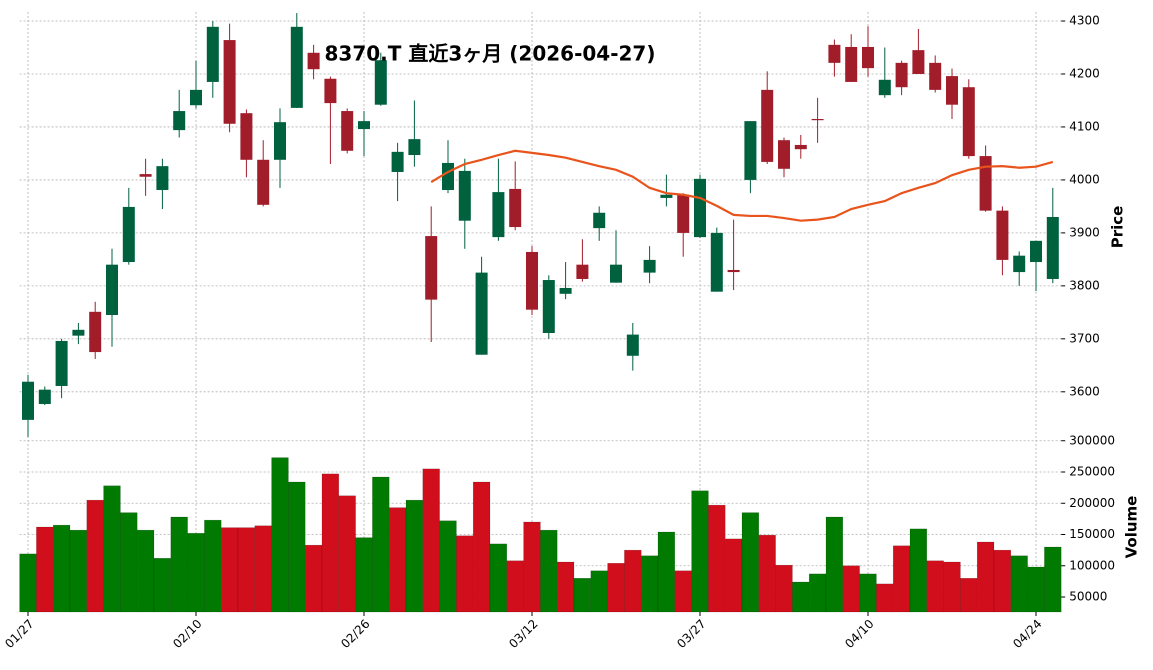 The image size is (1153, 670). What do you see at coordinates (1092, 534) in the screenshot?
I see `y-tick-label: 150000` at bounding box center [1092, 534].